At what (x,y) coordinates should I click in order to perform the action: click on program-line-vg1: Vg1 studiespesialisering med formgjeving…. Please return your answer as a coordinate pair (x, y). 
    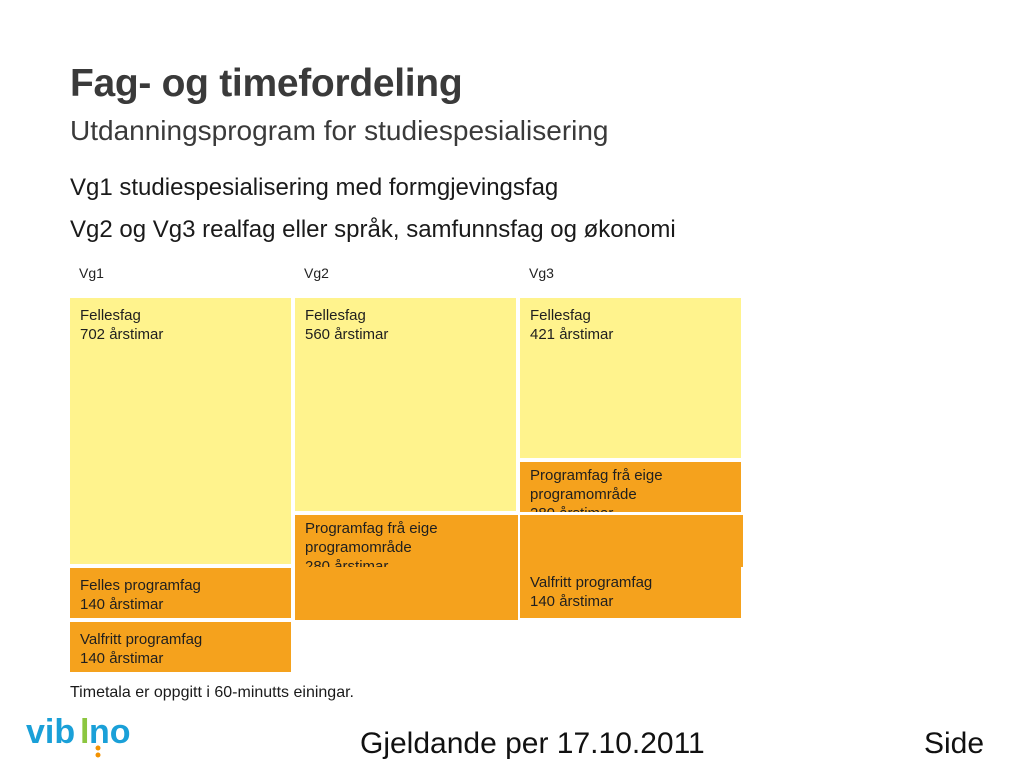
    Looking at the image, I should click on (314, 187).